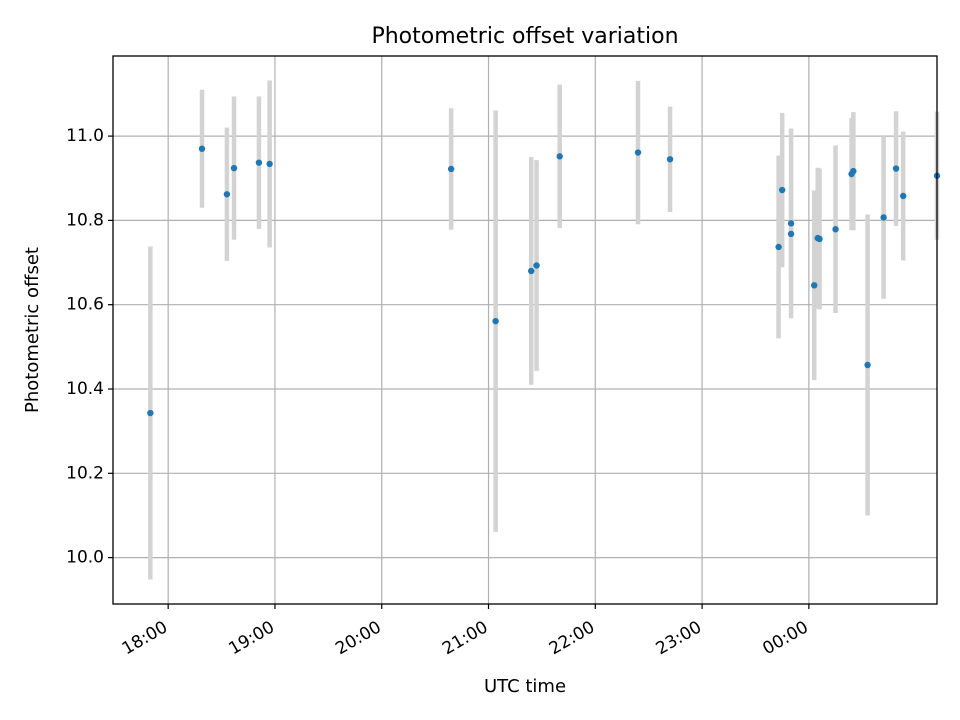  What do you see at coordinates (85, 558) in the screenshot?
I see `y-tick-label-0: 10.0` at bounding box center [85, 558].